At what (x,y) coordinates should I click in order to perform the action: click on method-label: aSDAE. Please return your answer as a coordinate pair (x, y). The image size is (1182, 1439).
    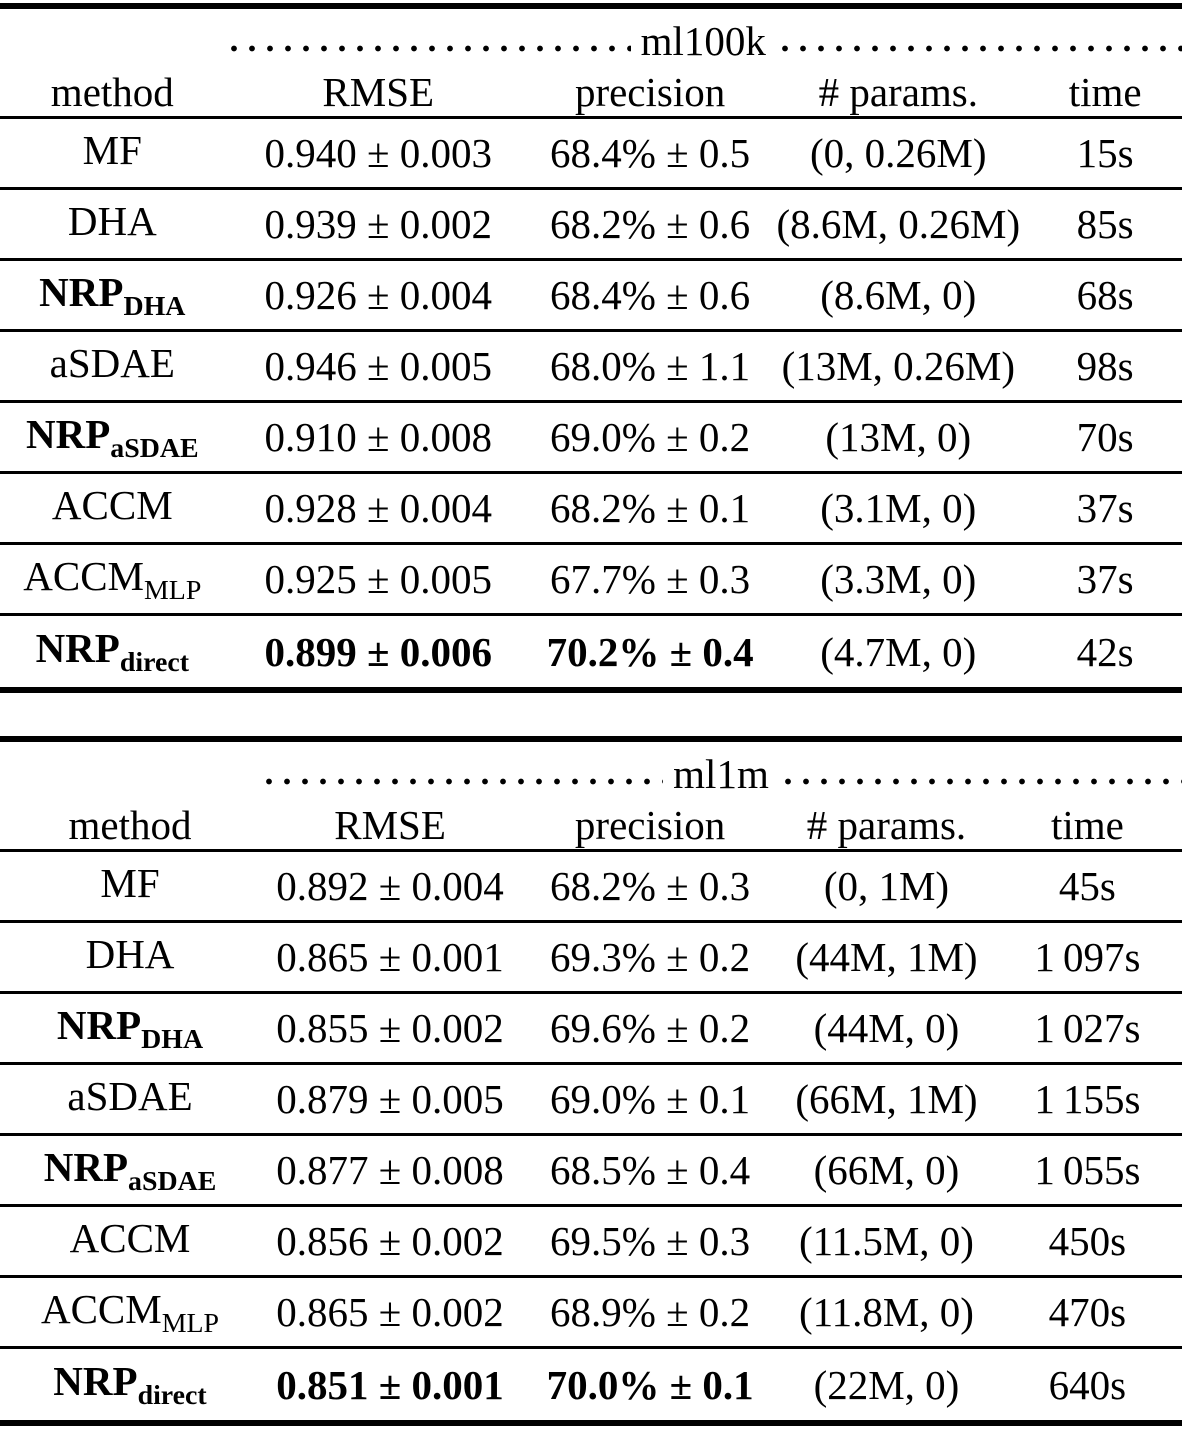
    Looking at the image, I should click on (129, 1099).